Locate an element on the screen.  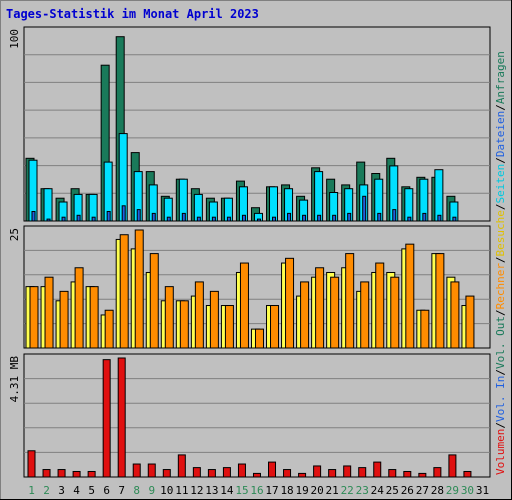
x-day-label: 30 is located at coordinates (467, 490).